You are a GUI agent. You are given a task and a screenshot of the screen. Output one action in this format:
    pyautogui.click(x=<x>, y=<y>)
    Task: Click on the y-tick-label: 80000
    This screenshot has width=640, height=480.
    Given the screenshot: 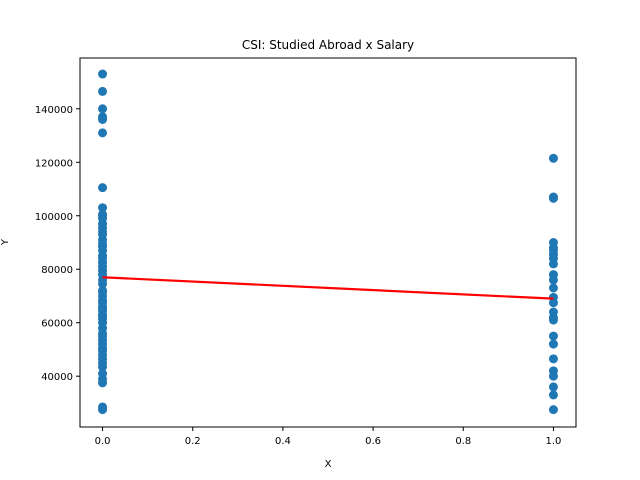 What is the action you would take?
    pyautogui.click(x=57, y=270)
    